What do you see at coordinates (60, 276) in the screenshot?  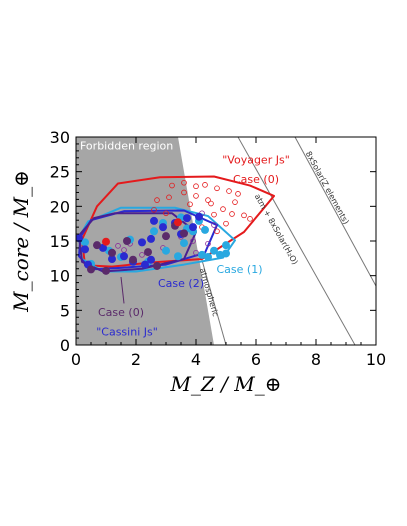 I see `y-tick-label: 10` at bounding box center [60, 276].